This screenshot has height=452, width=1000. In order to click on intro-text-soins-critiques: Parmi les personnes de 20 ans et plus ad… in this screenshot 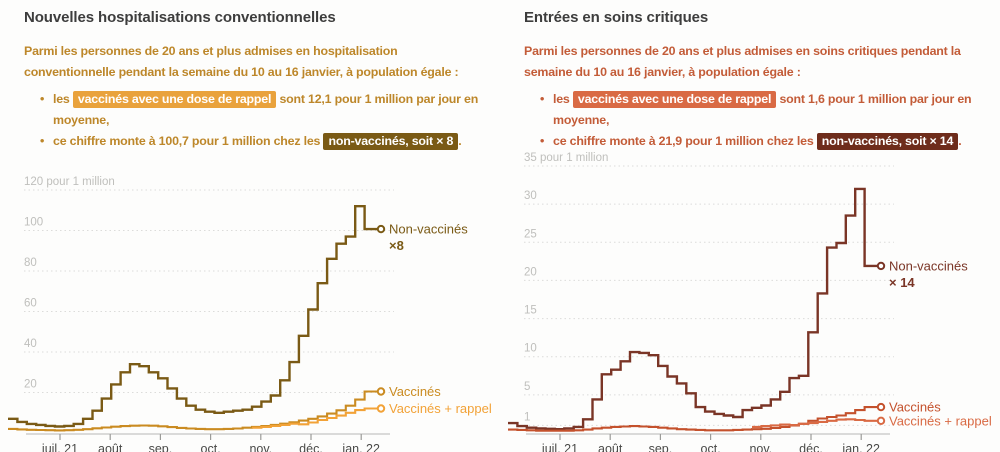, I will do `click(742, 61)`.